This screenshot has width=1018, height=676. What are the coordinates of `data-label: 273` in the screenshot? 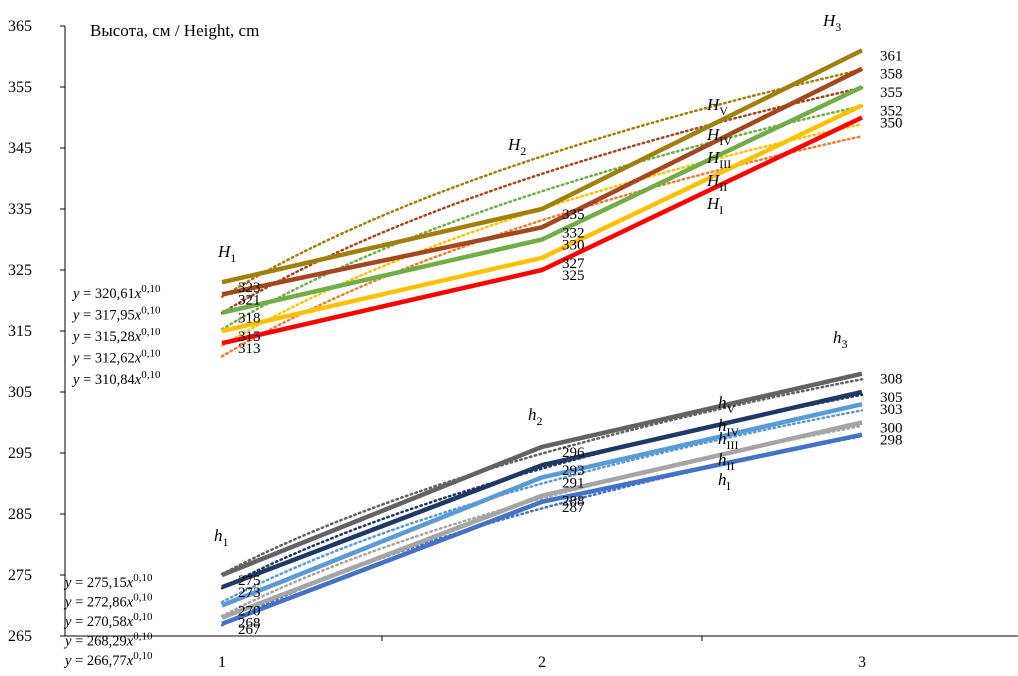 It's located at (249, 593).